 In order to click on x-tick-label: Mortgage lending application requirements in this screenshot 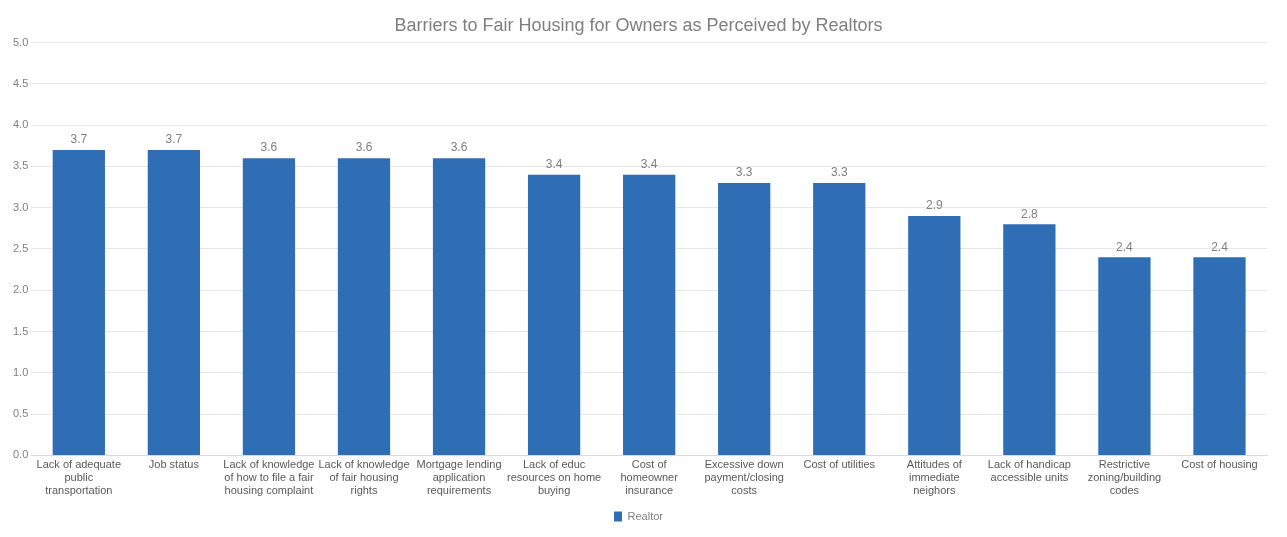, I will do `click(459, 477)`.